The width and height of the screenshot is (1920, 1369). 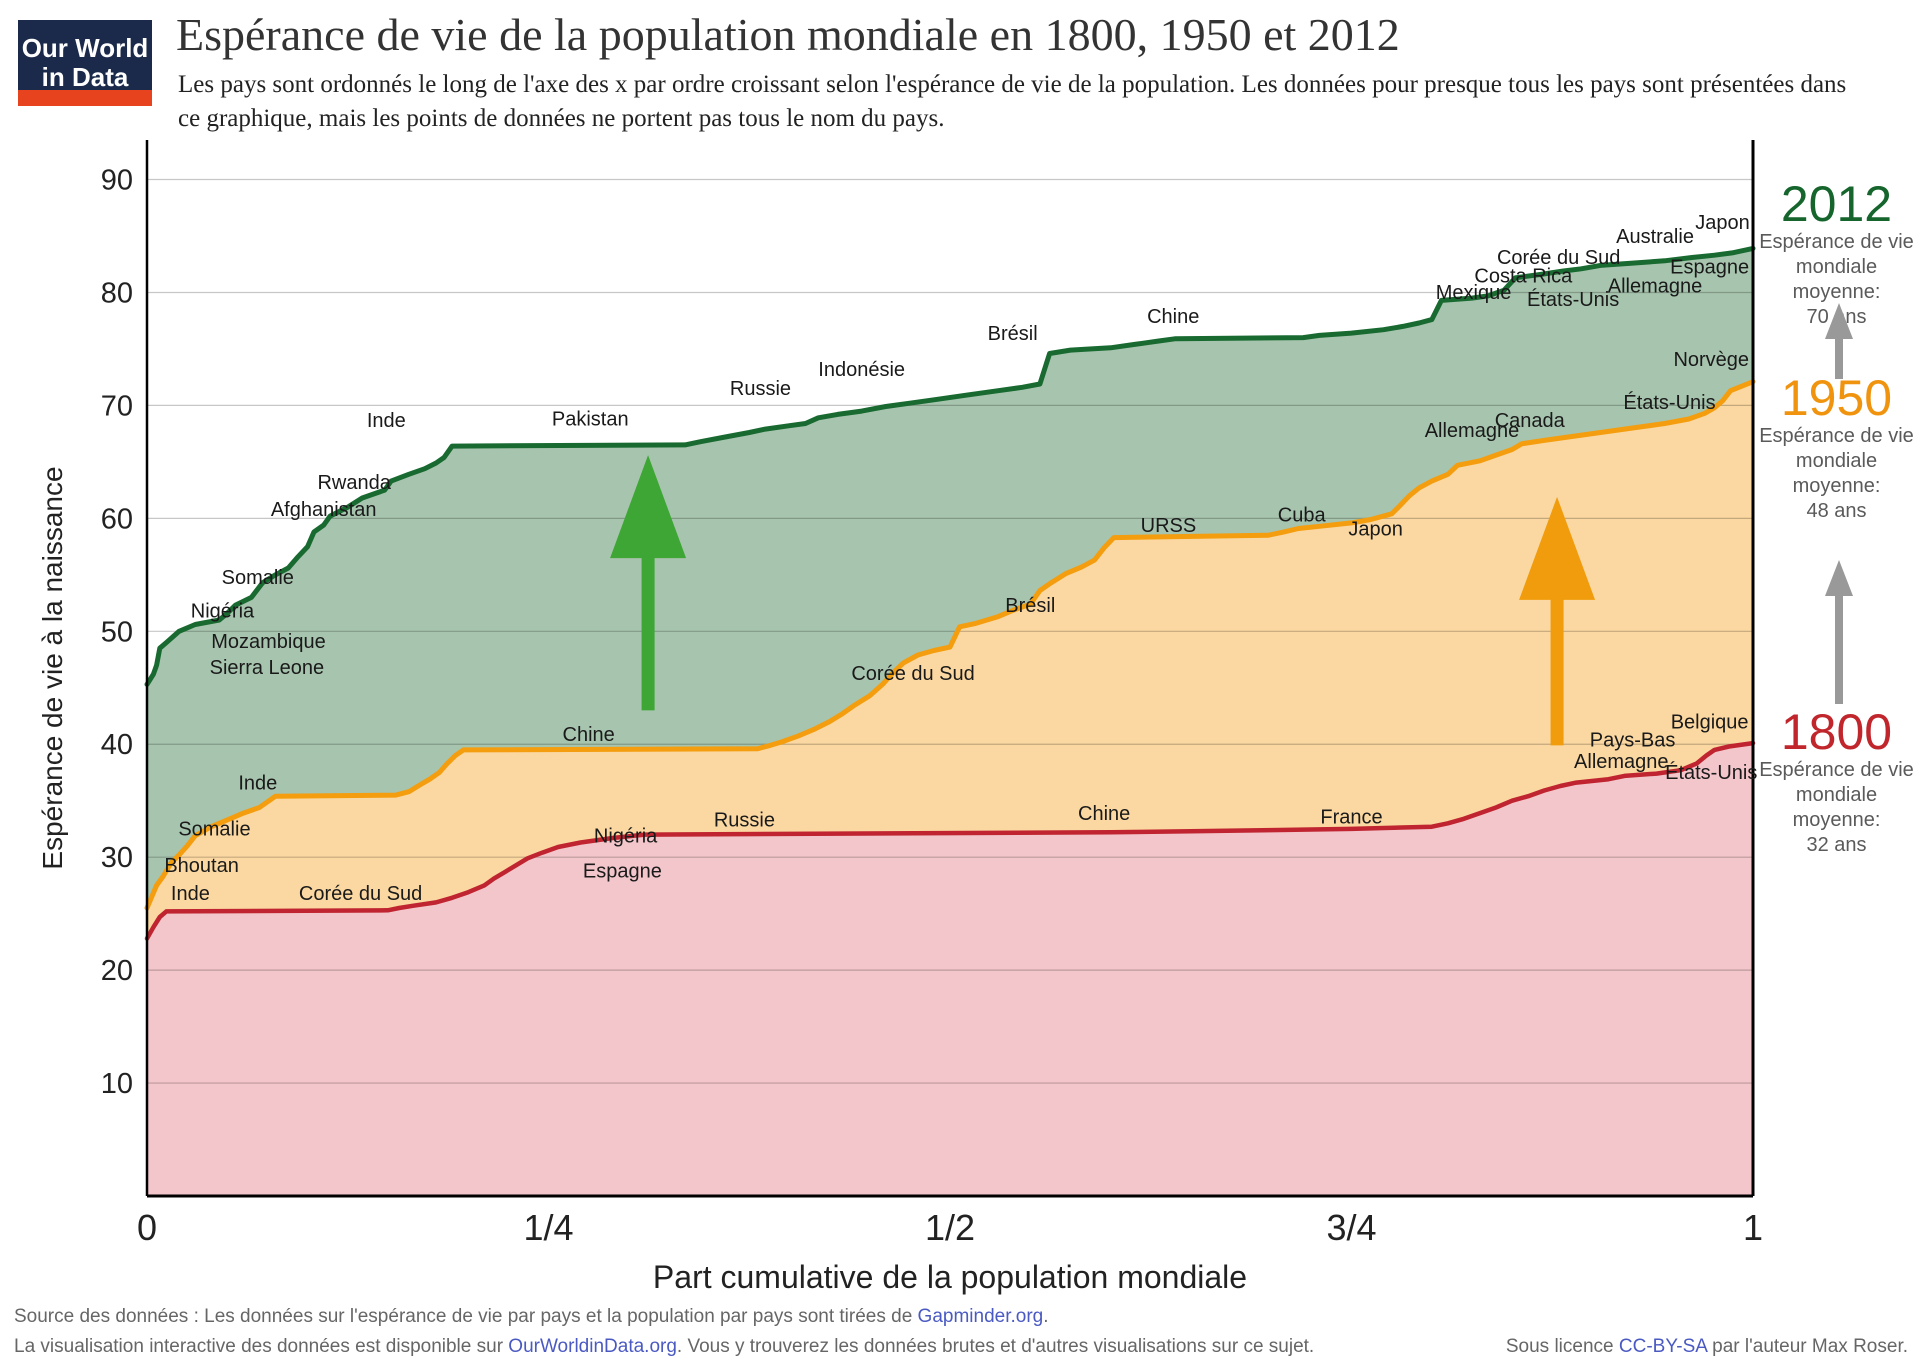 I want to click on country-label-1800: Pays-Bas, so click(x=1633, y=740).